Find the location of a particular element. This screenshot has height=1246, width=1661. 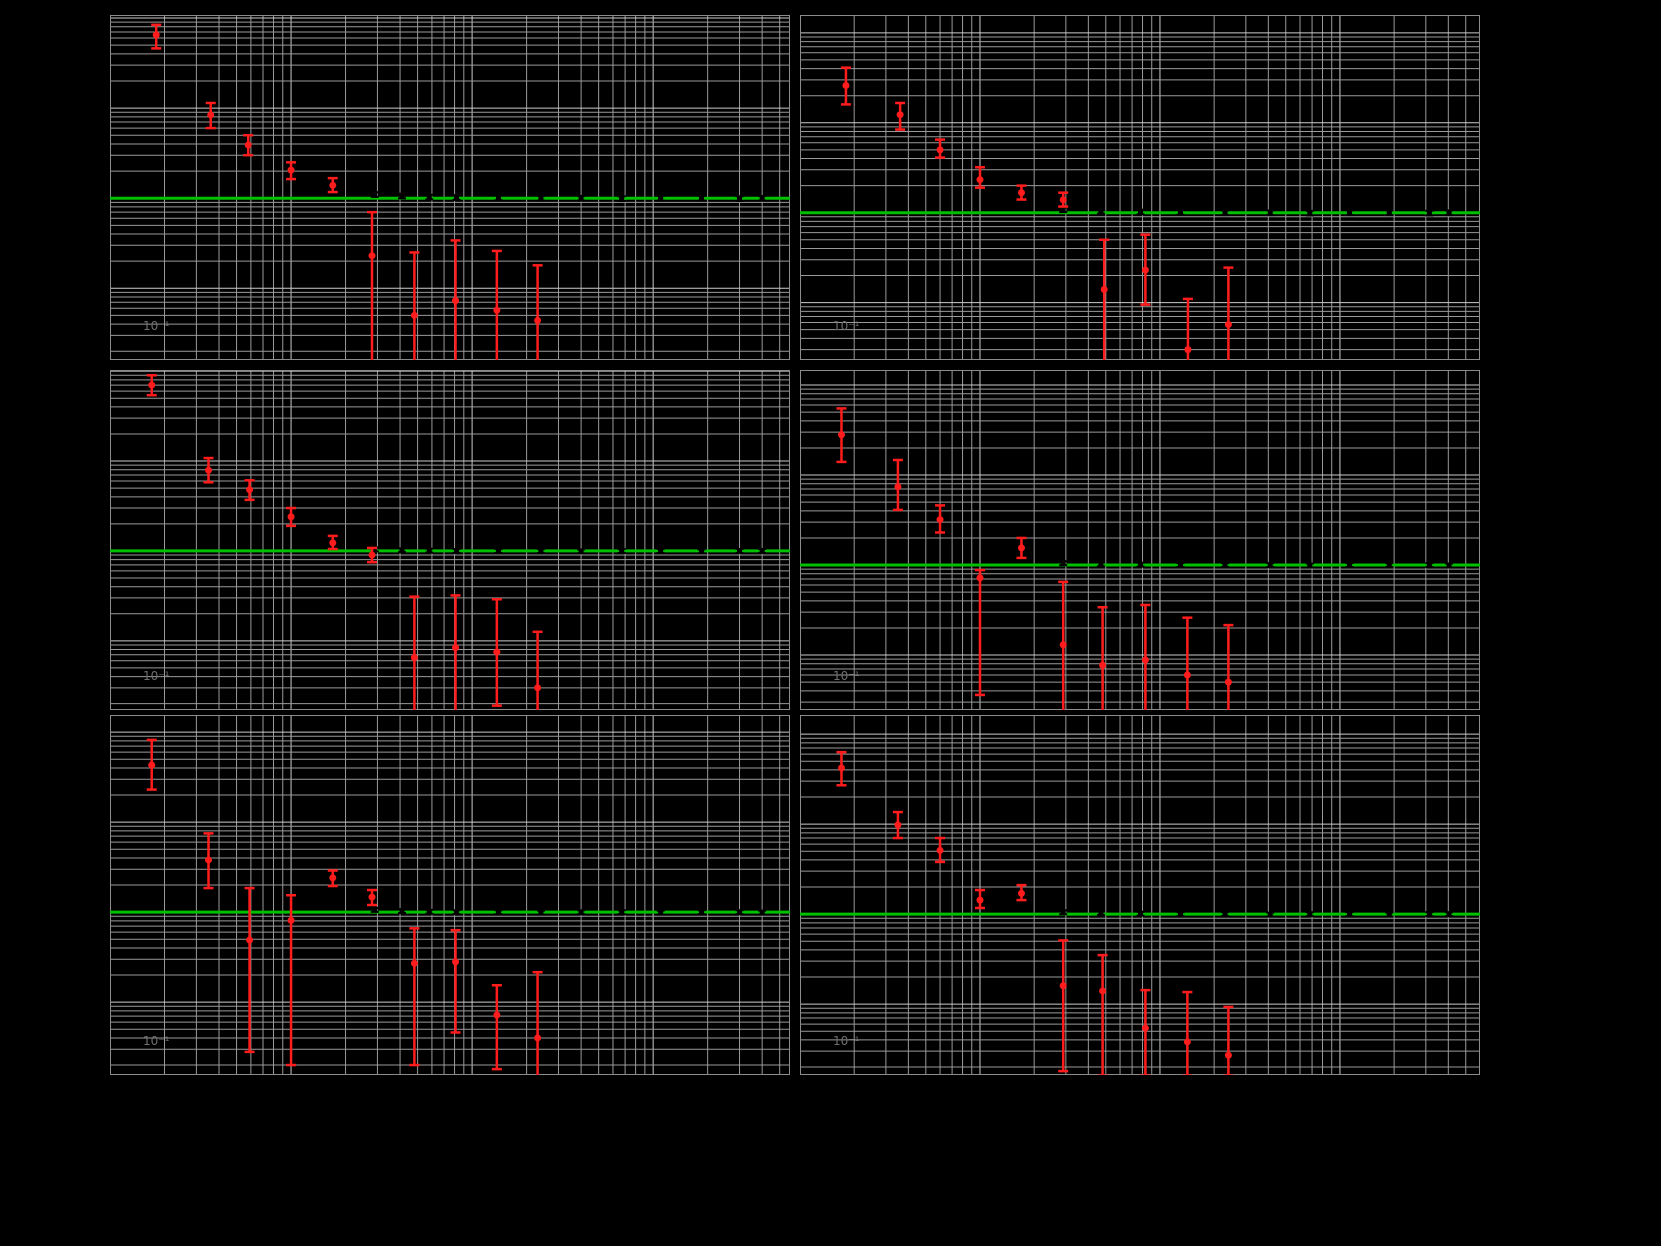

panel-middle-left is located at coordinates (450, 540).